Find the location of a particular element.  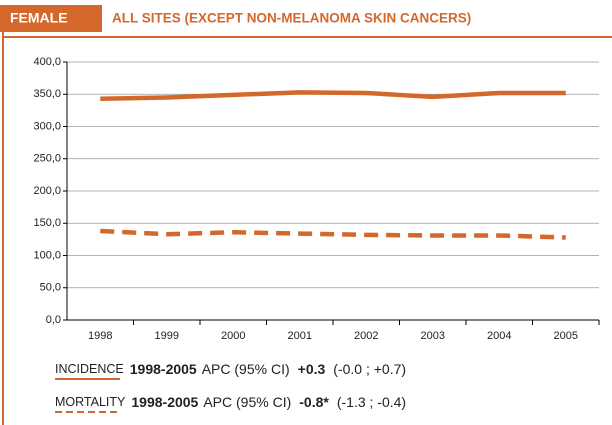

y-tick-label: 200,0 is located at coordinates (47, 191).